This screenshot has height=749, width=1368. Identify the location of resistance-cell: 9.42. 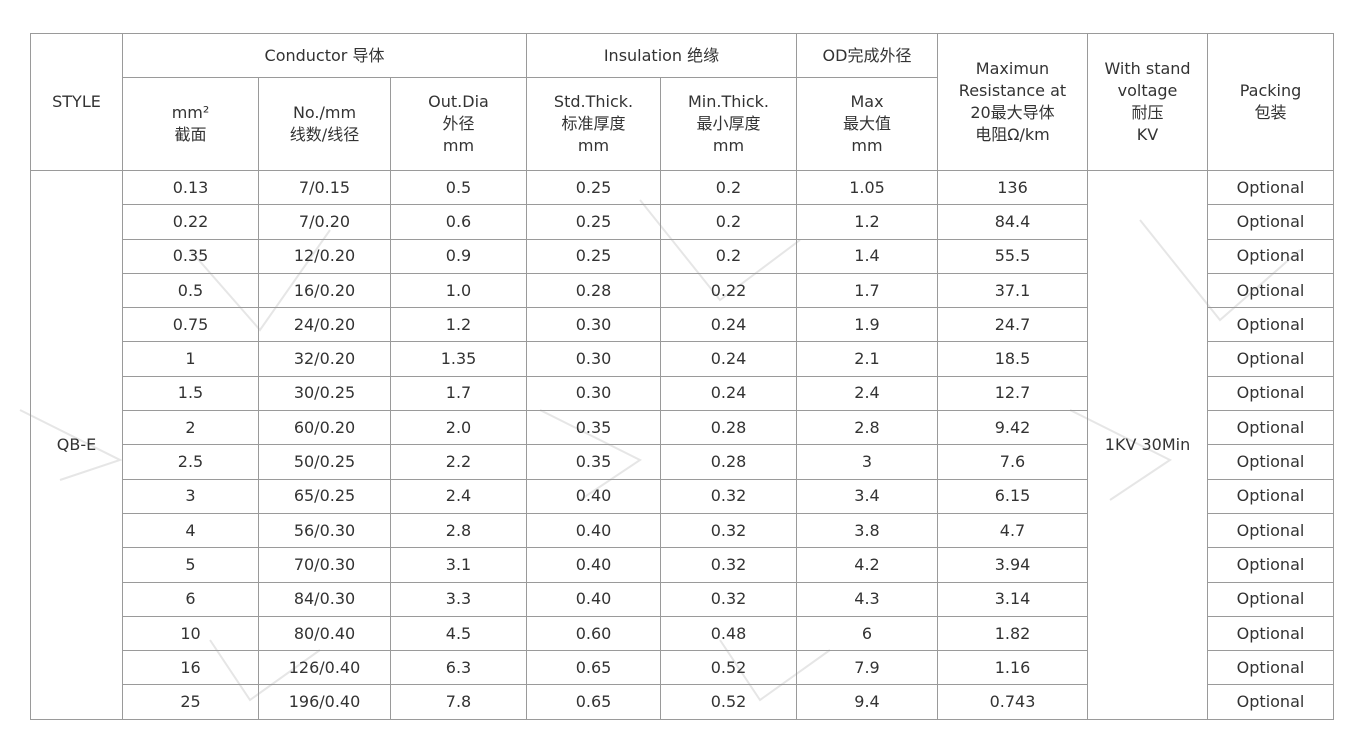
(1012, 428).